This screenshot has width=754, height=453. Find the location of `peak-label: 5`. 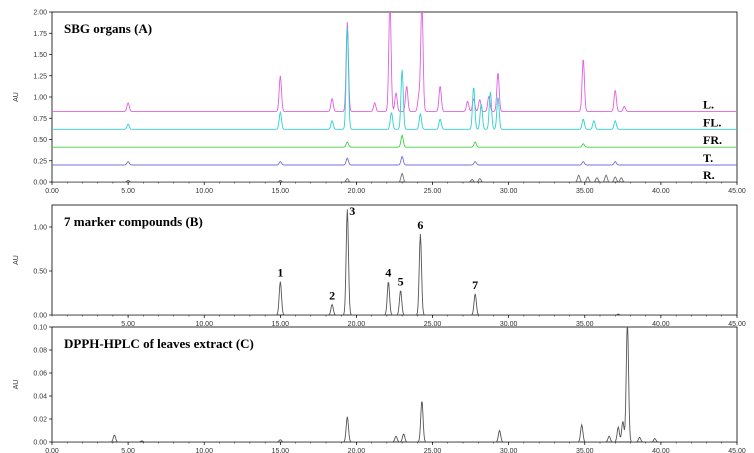

peak-label: 5 is located at coordinates (401, 281).